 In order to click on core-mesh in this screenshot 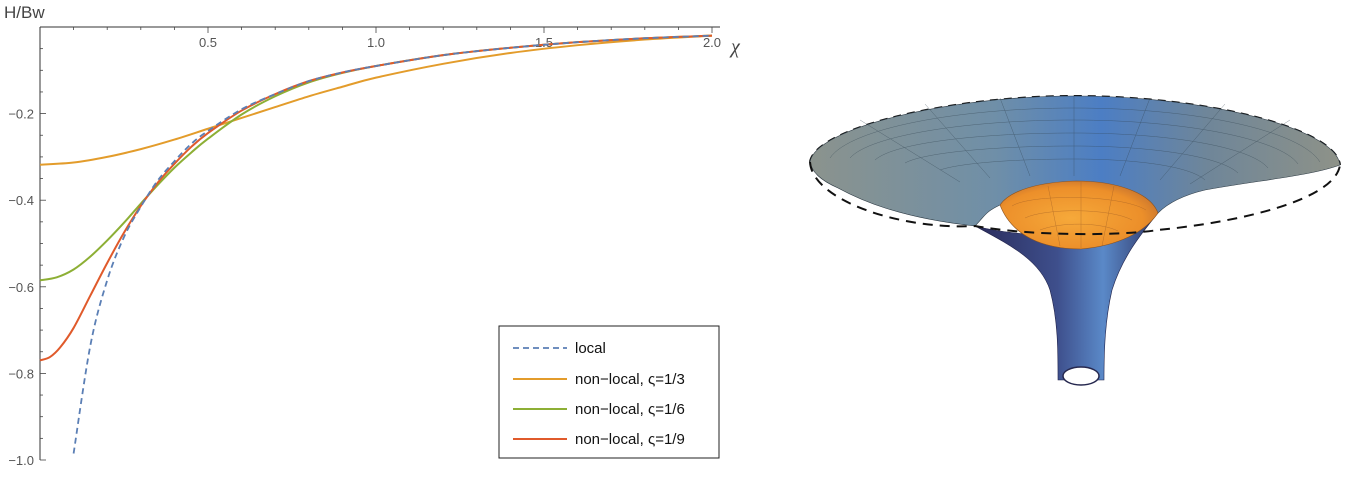, I will do `click(1079, 215)`.